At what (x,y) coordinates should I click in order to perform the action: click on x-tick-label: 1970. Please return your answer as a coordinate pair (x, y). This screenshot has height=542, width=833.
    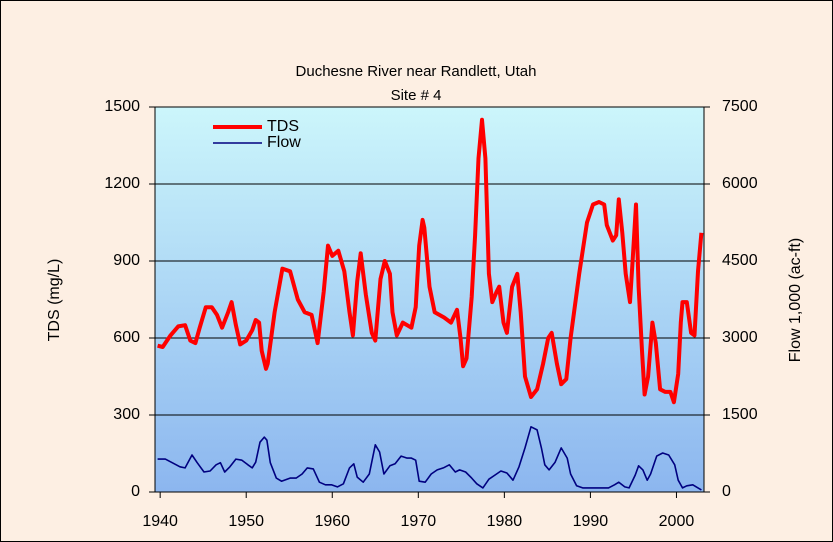
    Looking at the image, I should click on (419, 521).